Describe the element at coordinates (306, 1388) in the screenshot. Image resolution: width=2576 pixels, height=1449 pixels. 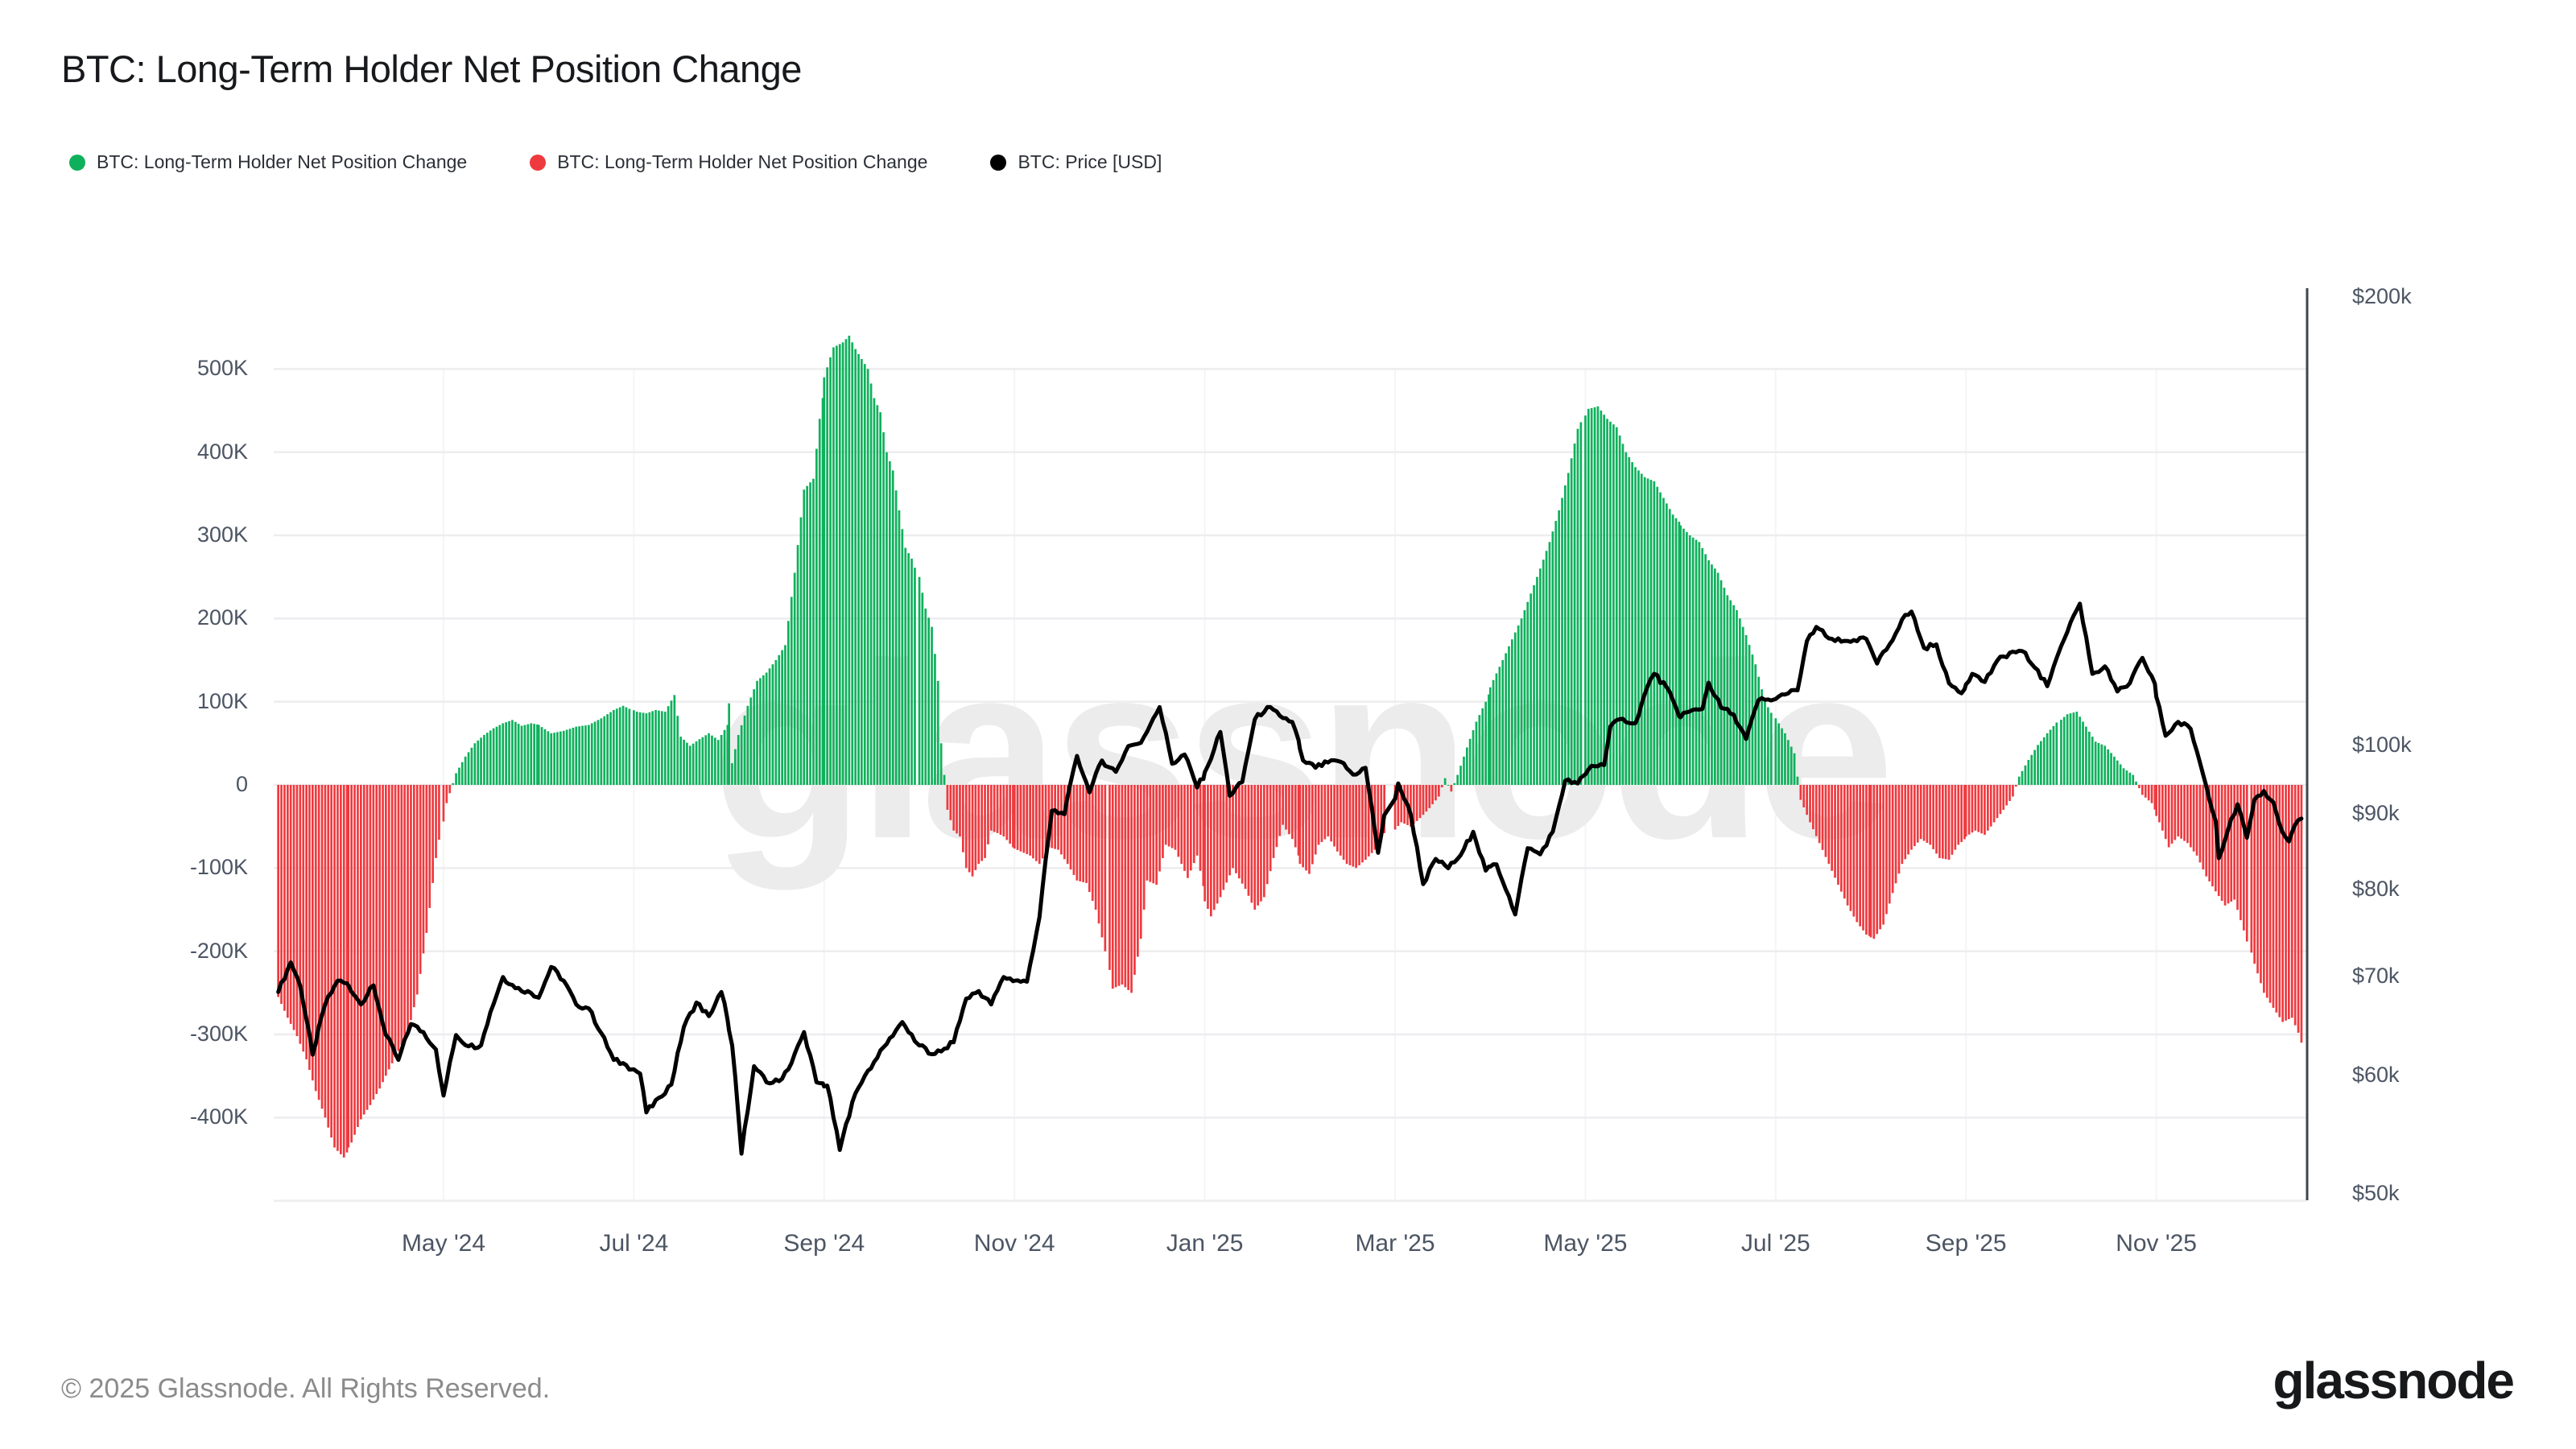
I see `copyright: © 2025 Glassnode. All Rights Reserved.` at that location.